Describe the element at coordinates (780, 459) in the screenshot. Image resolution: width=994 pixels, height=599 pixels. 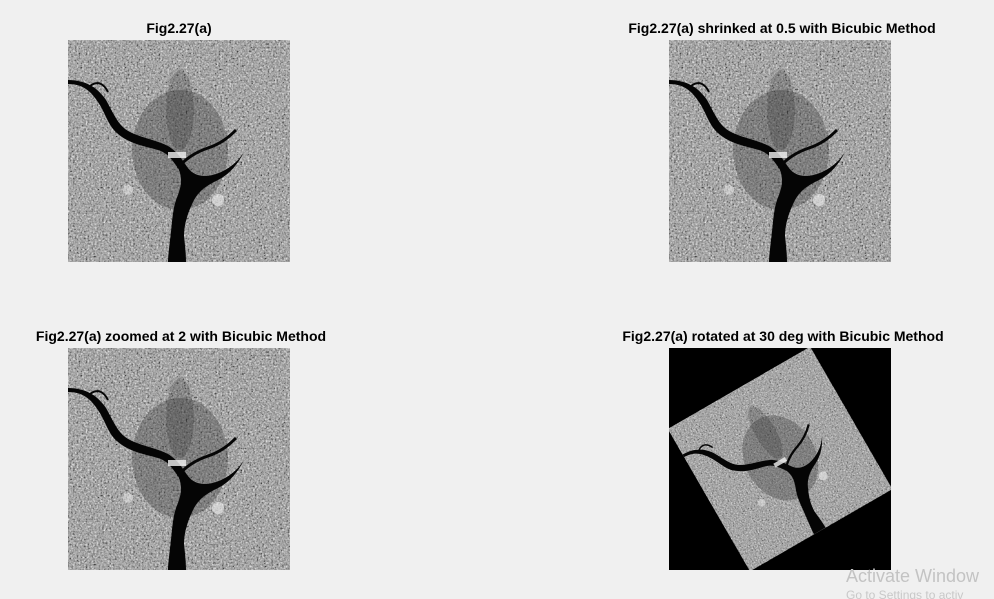
I see `image-rotated` at that location.